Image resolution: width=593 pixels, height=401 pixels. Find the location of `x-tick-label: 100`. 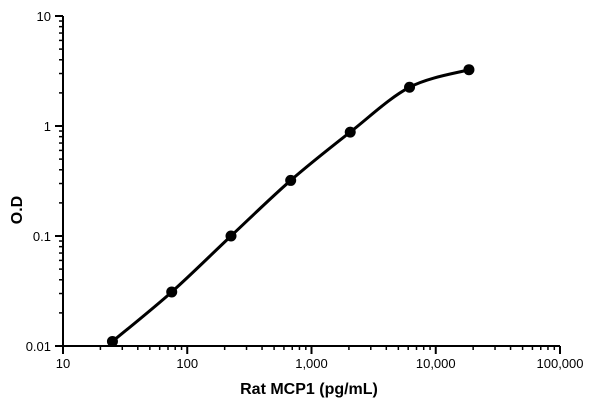

x-tick-label: 100 is located at coordinates (187, 363).